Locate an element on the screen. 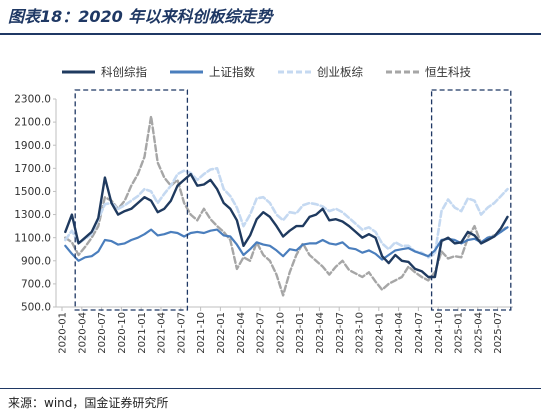  title-rule is located at coordinates (270, 34).